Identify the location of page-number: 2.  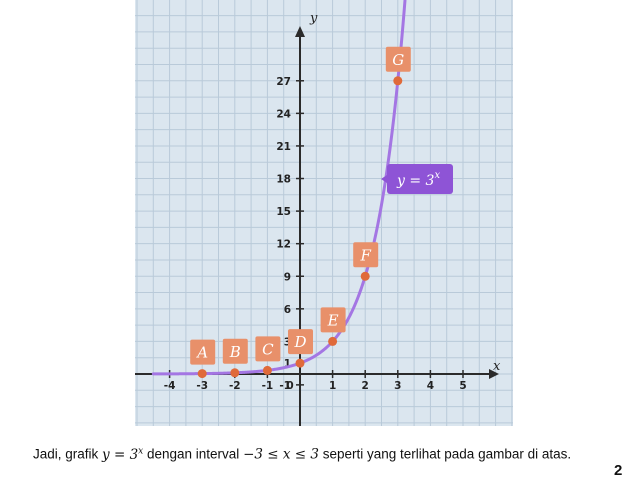
(618, 470).